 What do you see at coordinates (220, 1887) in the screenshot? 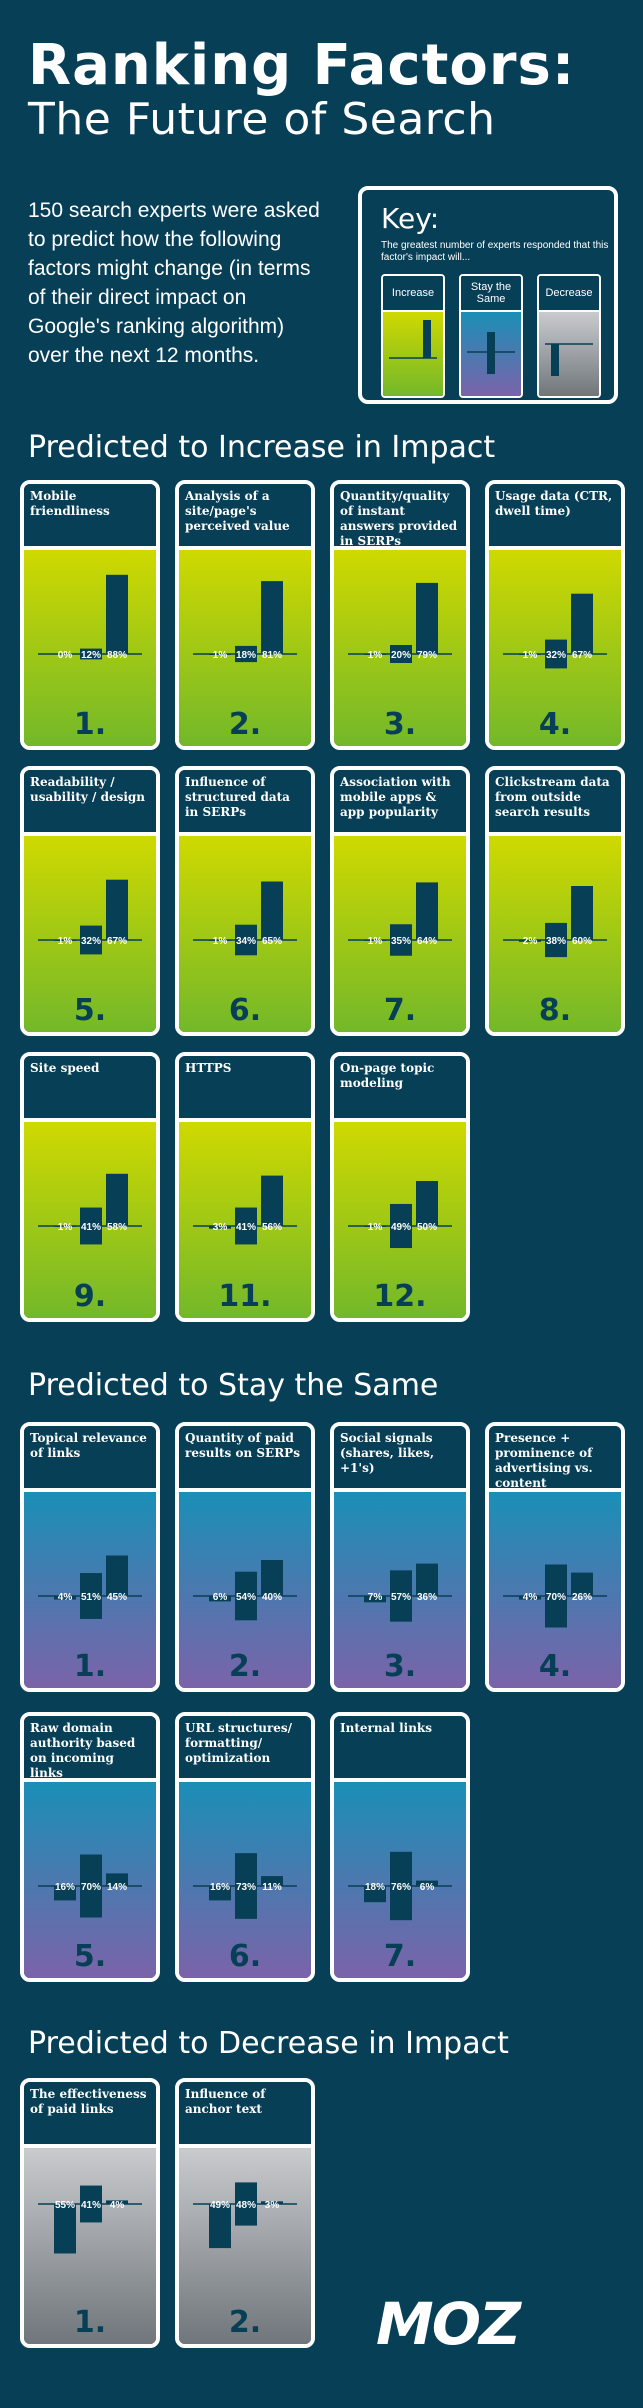
I see `decrease-value: 16%` at bounding box center [220, 1887].